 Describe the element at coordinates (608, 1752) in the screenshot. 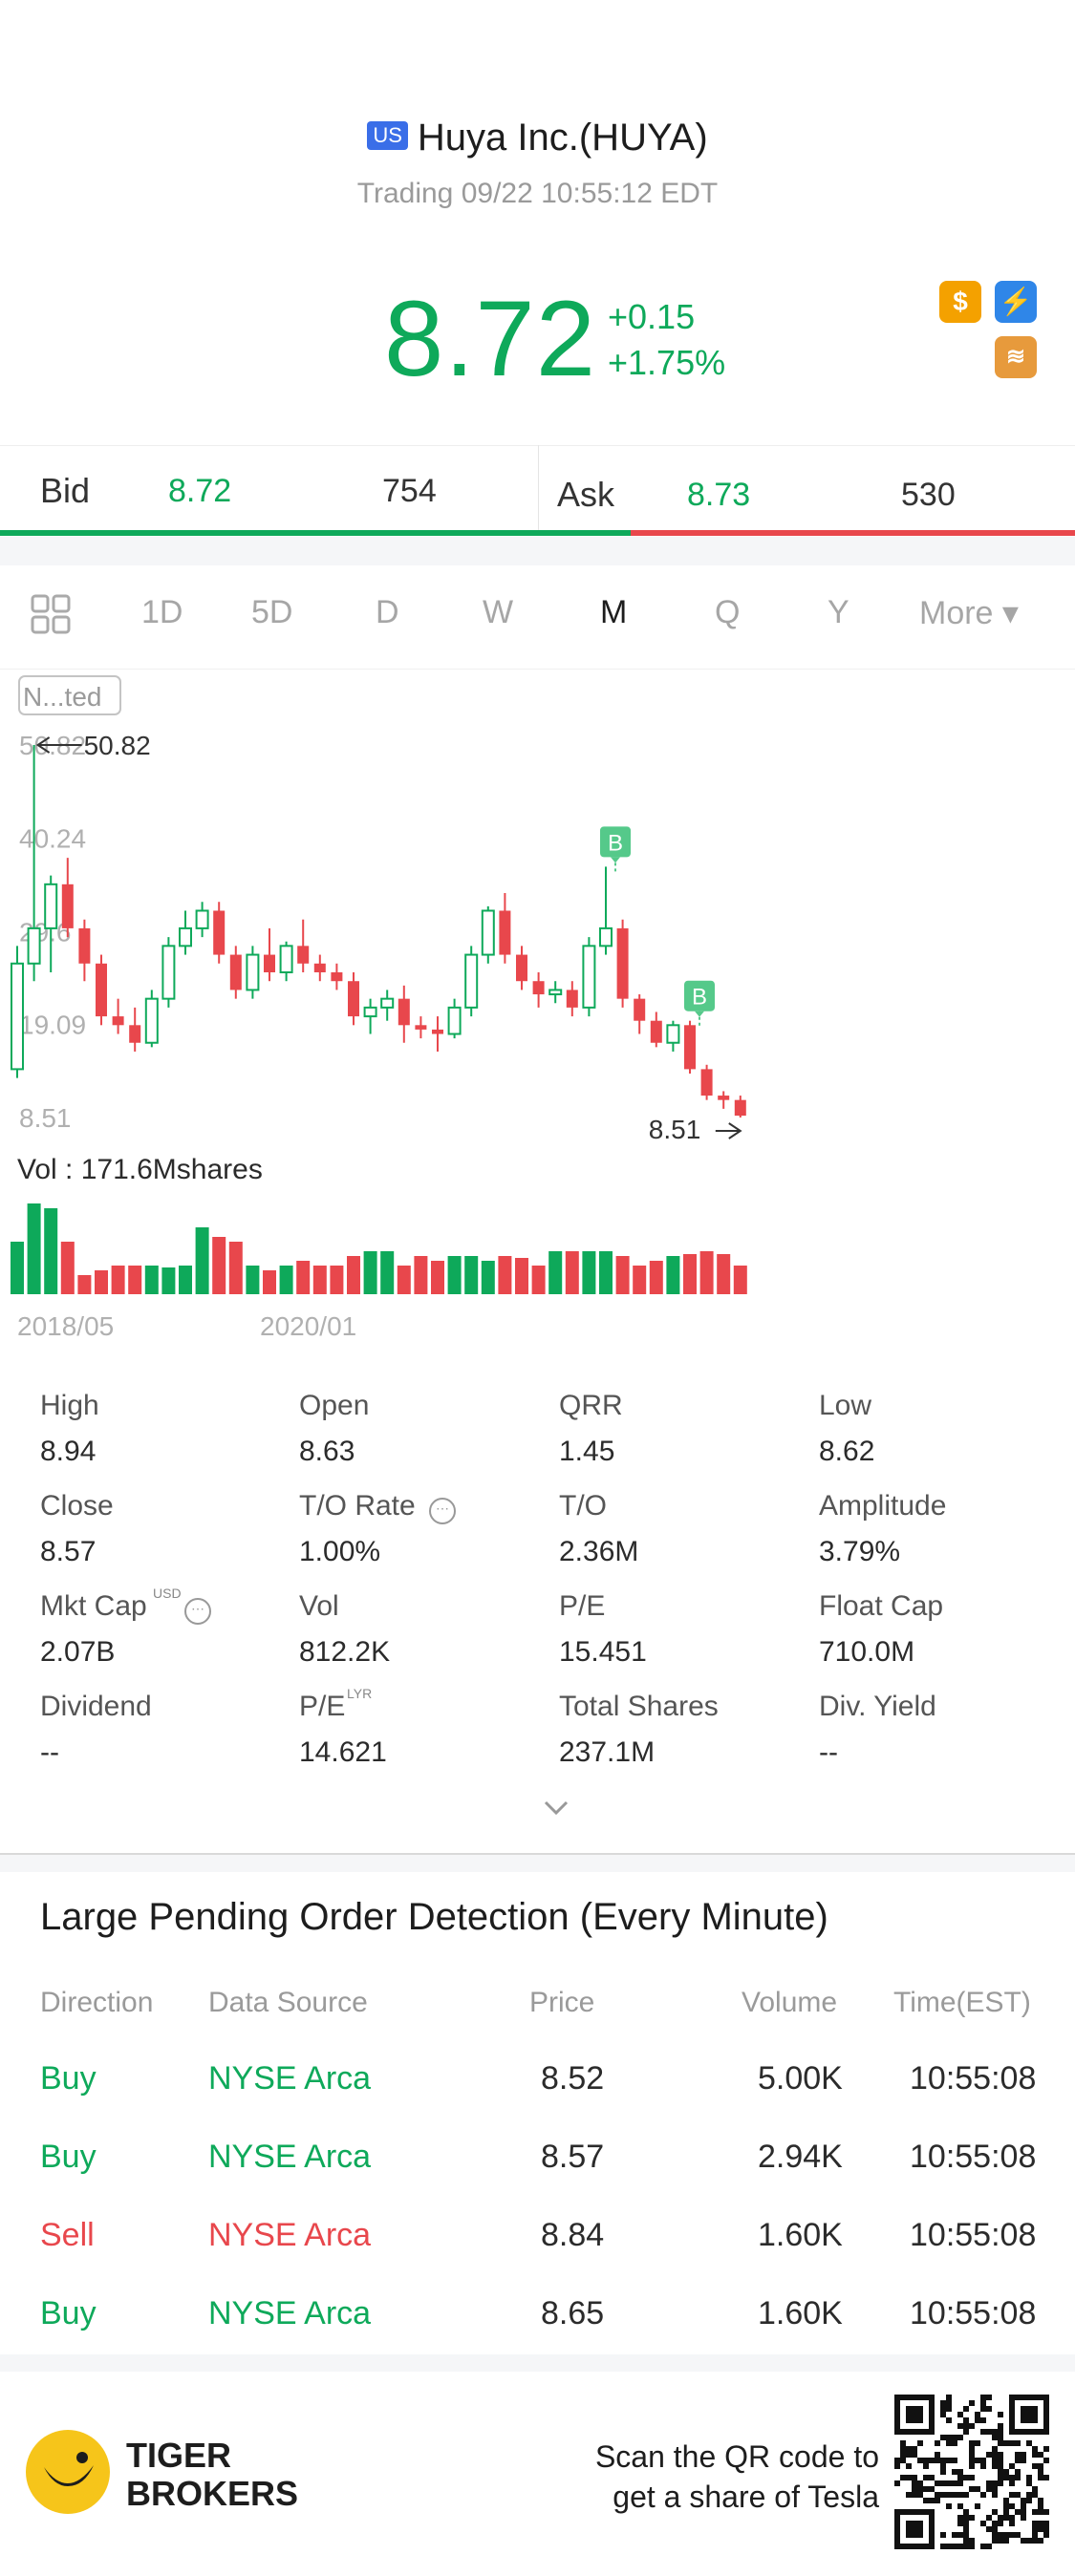

I see `stat-value: 237.1M` at that location.